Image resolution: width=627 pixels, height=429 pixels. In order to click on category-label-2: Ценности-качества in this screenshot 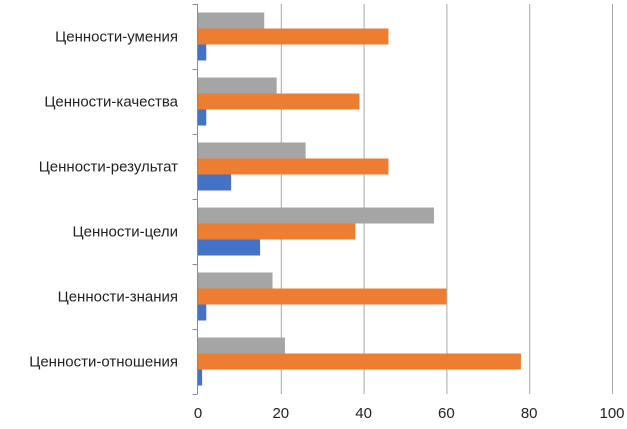, I will do `click(111, 102)`.